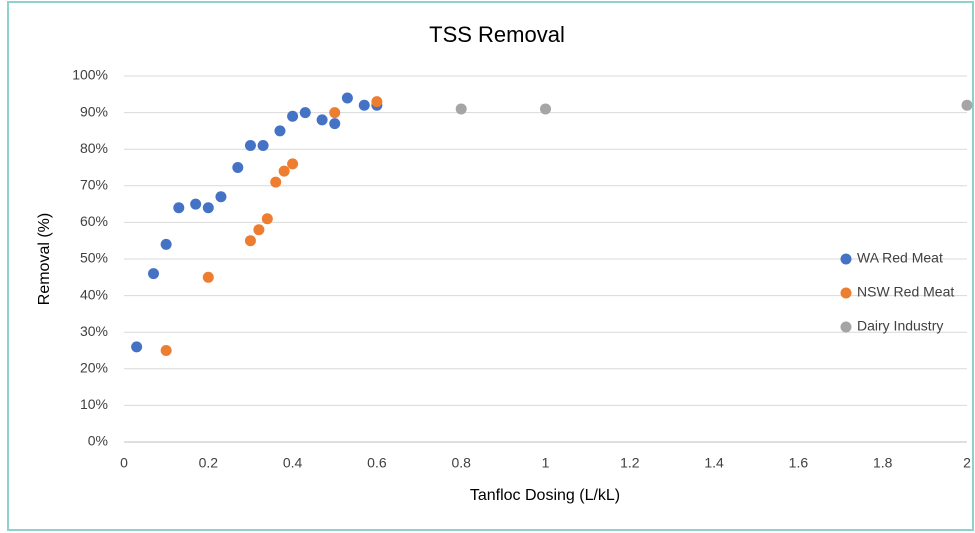 The image size is (975, 533). I want to click on x-tick-label: 0, so click(124, 463).